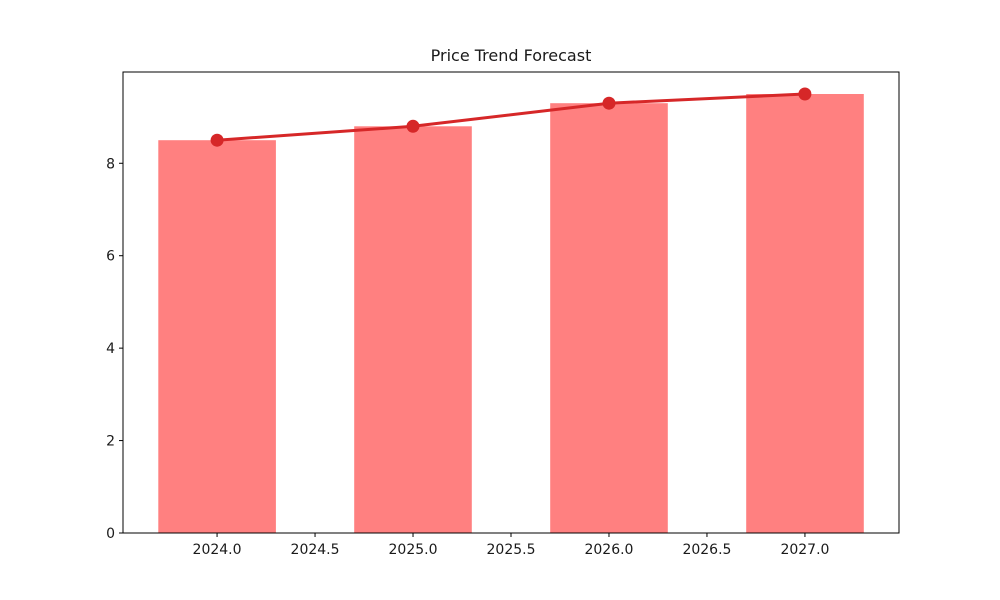  I want to click on y-axis: 0 2 4 6 8, so click(114, 349).